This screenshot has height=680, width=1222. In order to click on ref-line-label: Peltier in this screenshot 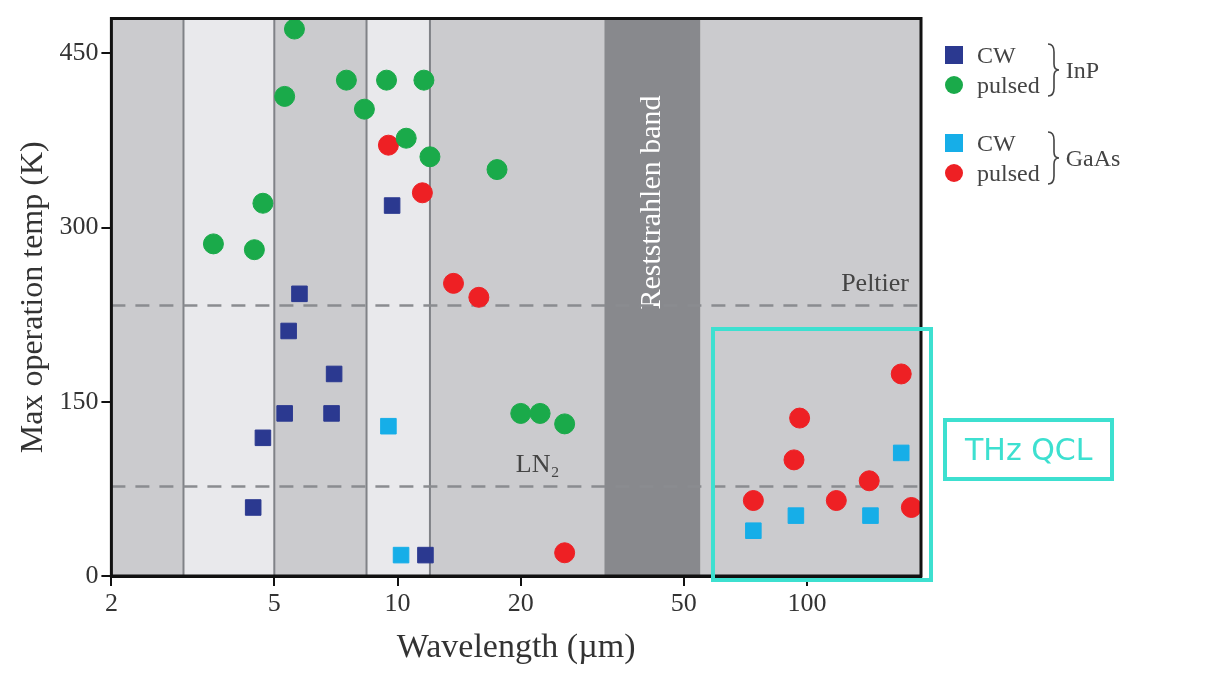, I will do `click(875, 283)`.